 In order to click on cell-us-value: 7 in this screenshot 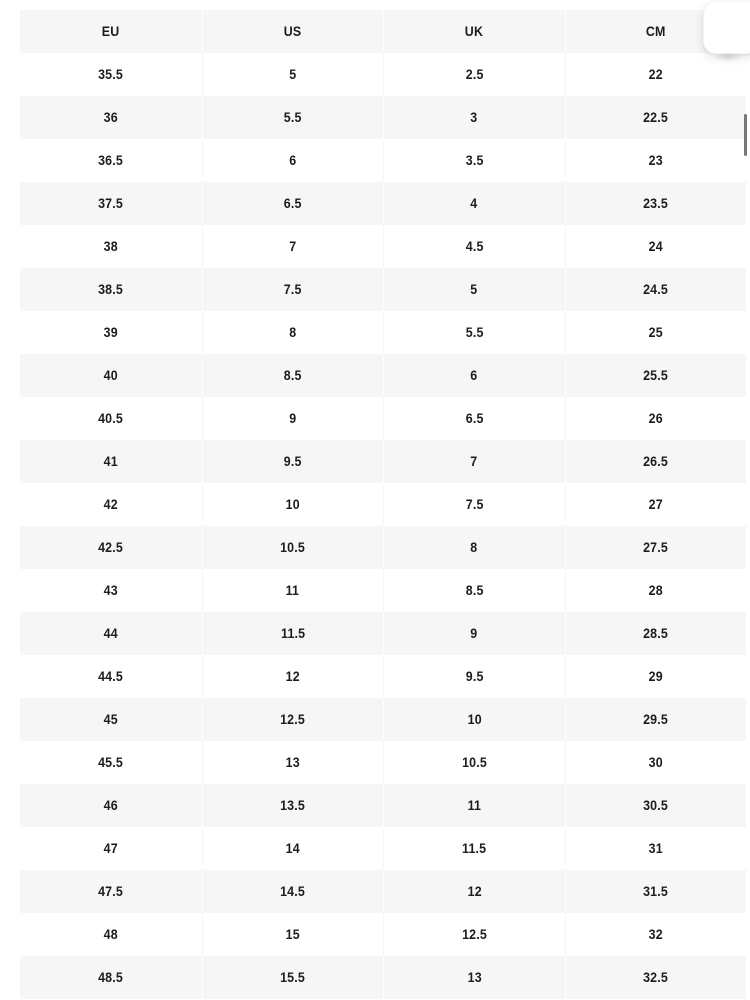, I will do `click(293, 246)`.